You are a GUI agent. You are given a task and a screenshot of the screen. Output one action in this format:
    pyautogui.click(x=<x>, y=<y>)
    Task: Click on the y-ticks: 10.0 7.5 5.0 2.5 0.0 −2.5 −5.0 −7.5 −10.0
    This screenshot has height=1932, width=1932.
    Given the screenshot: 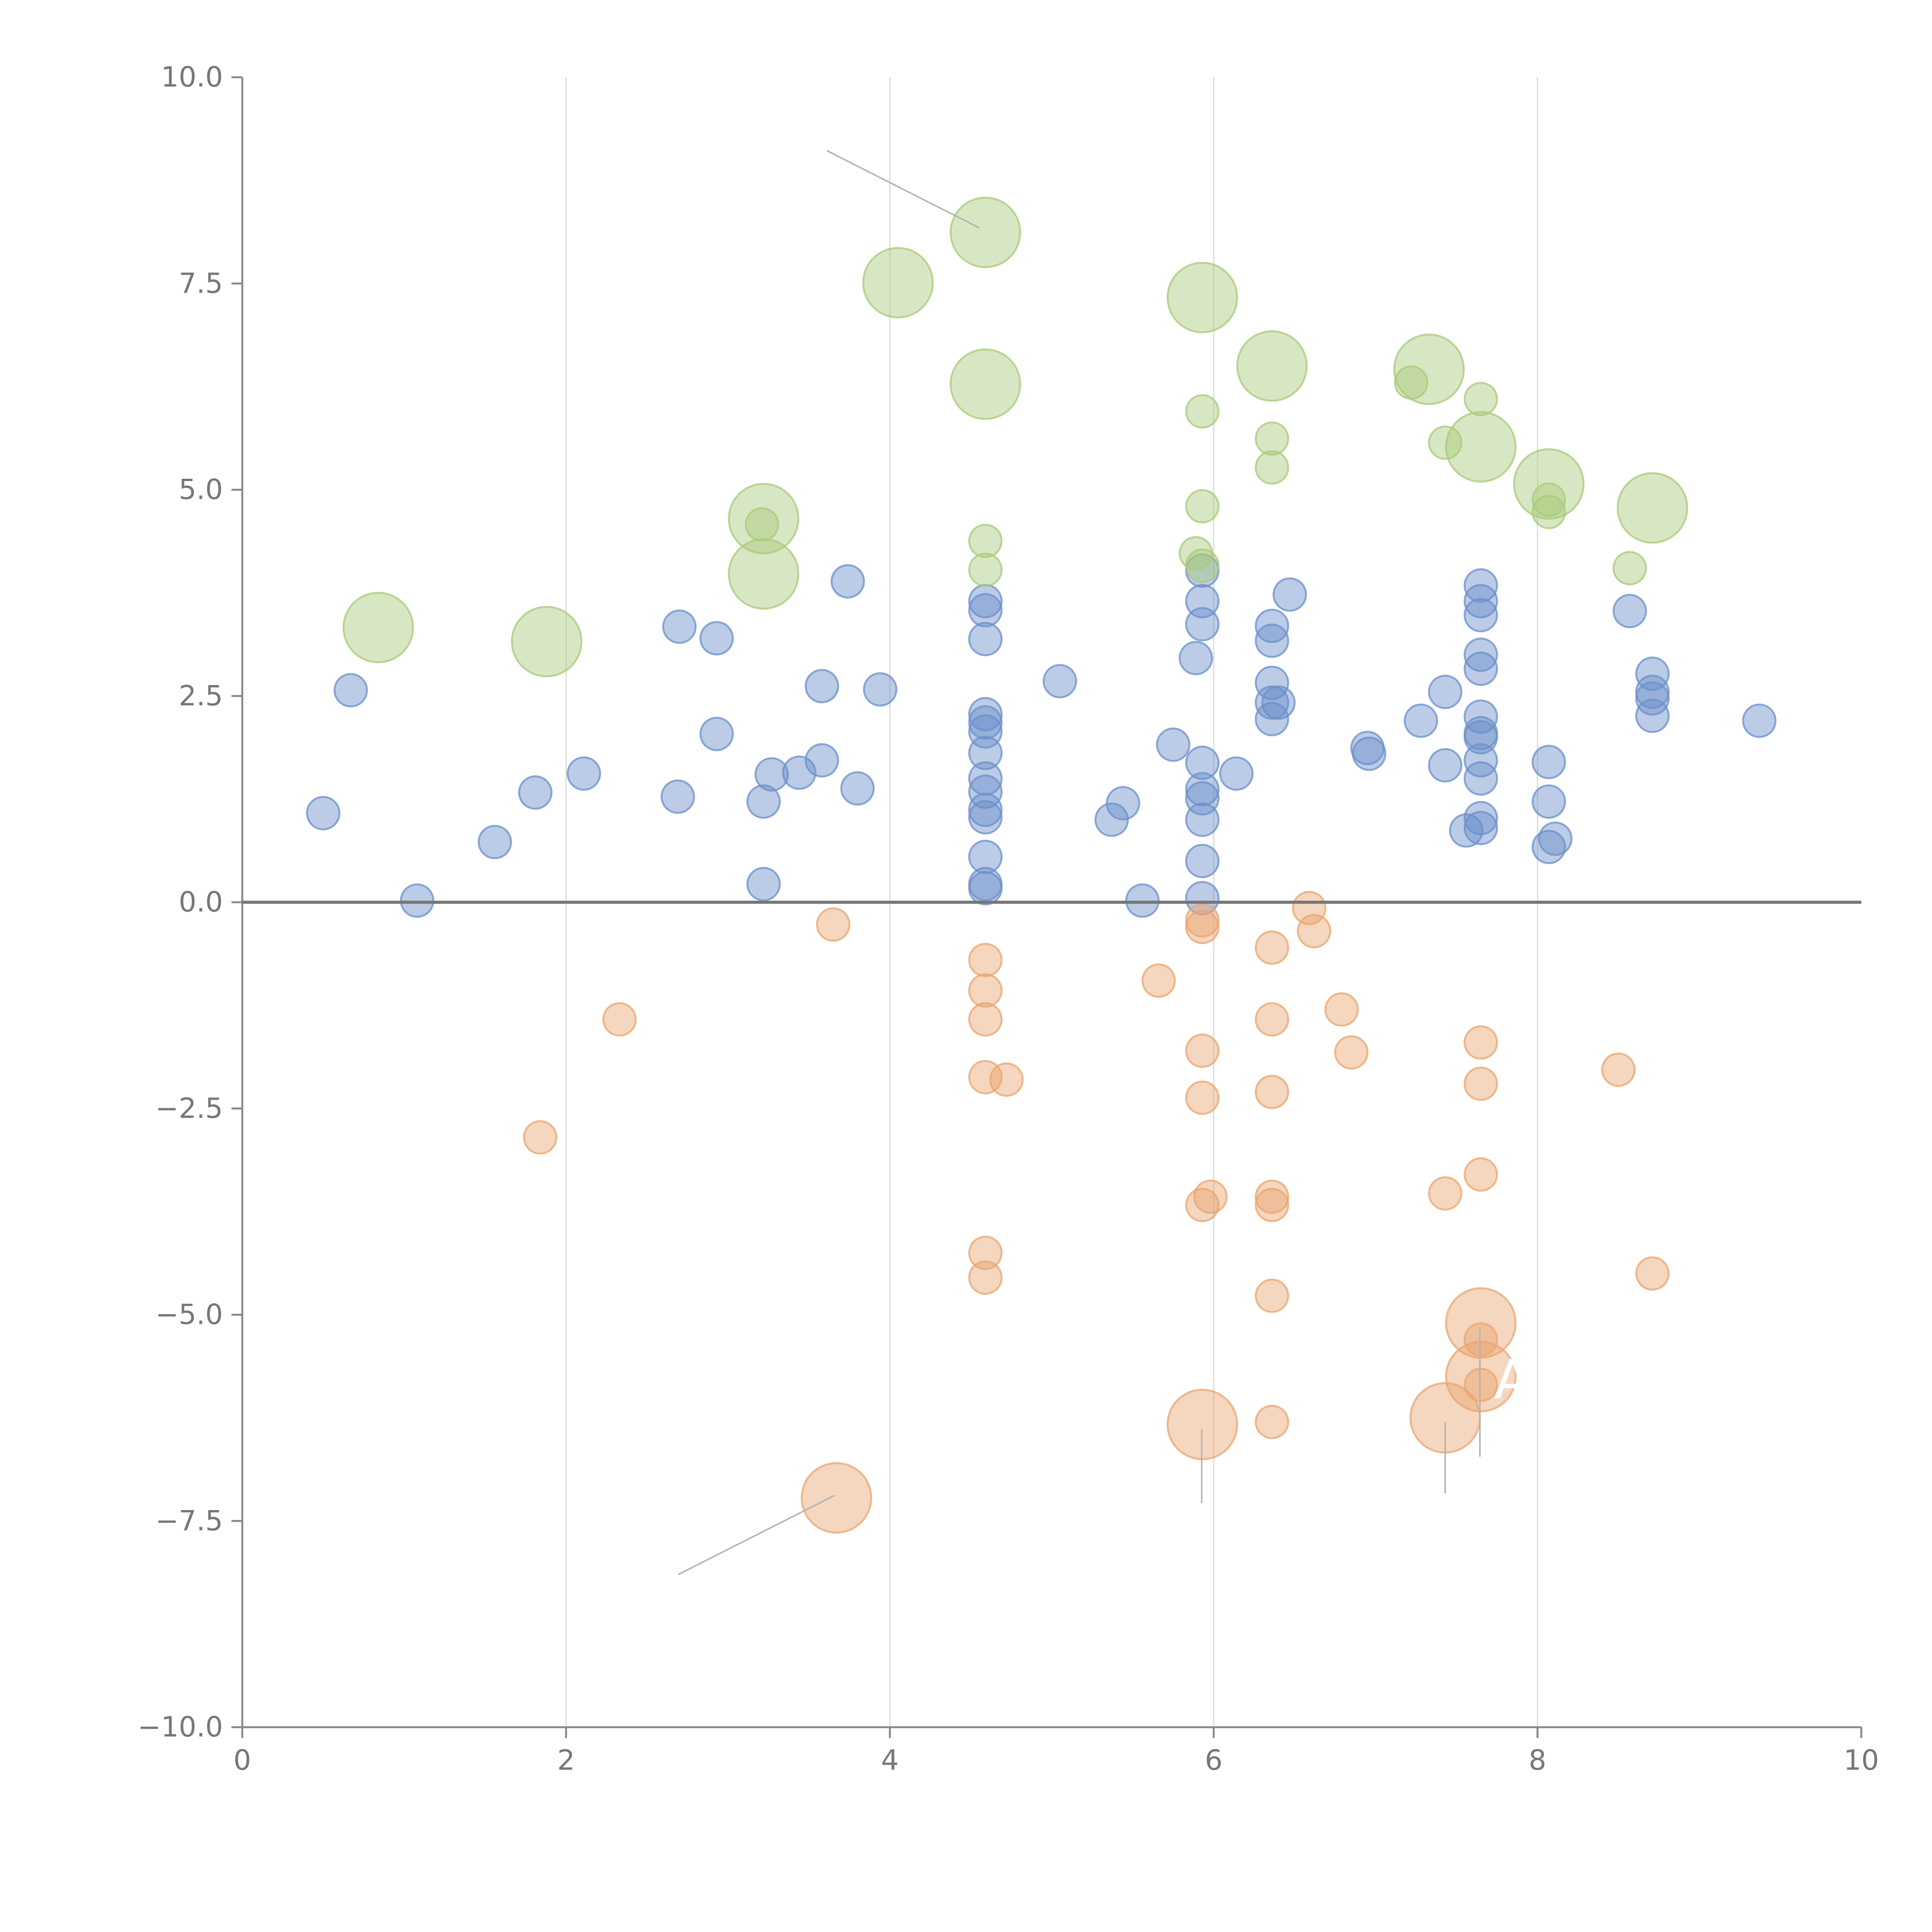 What is the action you would take?
    pyautogui.click(x=190, y=902)
    